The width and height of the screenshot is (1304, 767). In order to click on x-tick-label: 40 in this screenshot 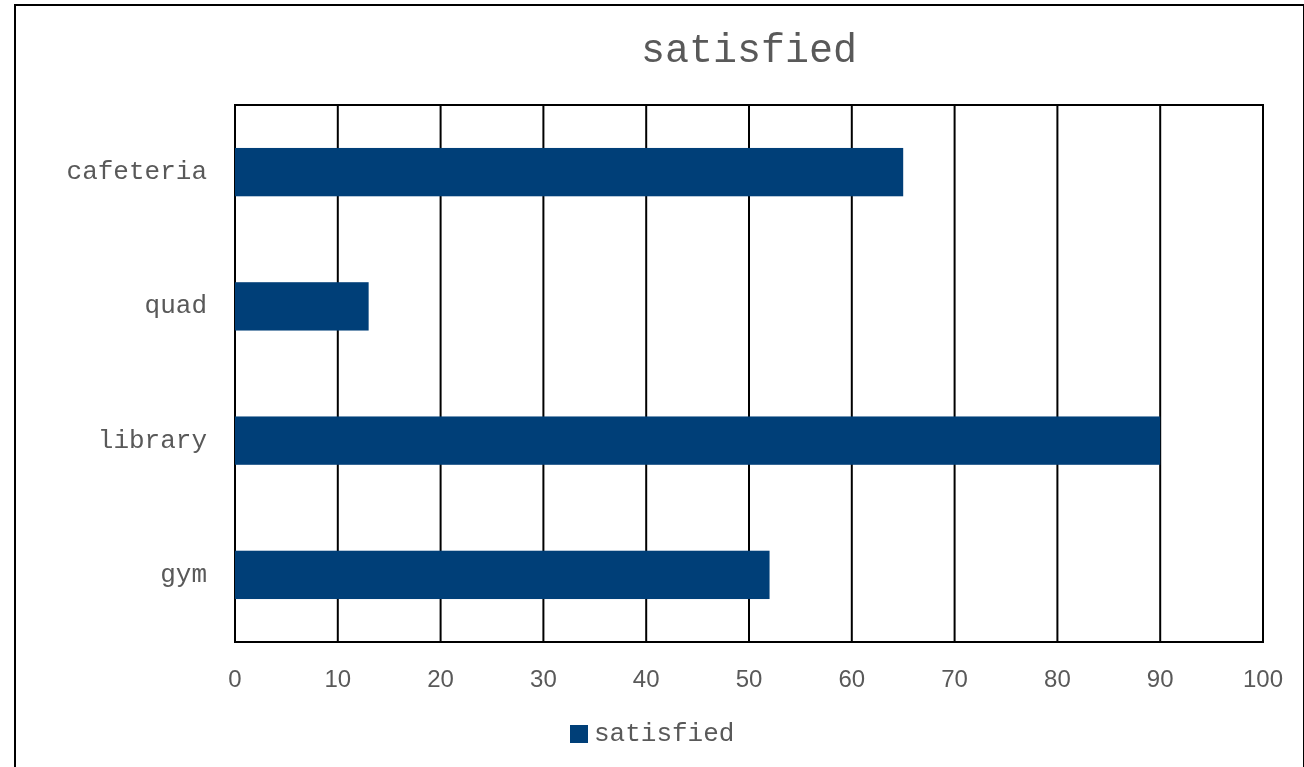, I will do `click(646, 678)`.